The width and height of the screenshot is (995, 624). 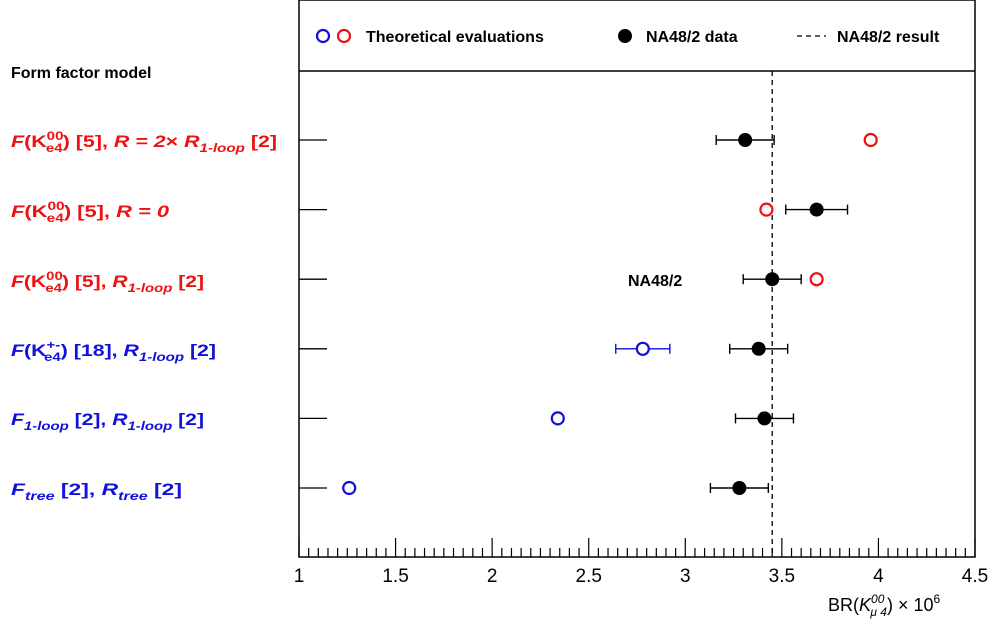 What do you see at coordinates (975, 576) in the screenshot?
I see `x-tick-label: 4.5` at bounding box center [975, 576].